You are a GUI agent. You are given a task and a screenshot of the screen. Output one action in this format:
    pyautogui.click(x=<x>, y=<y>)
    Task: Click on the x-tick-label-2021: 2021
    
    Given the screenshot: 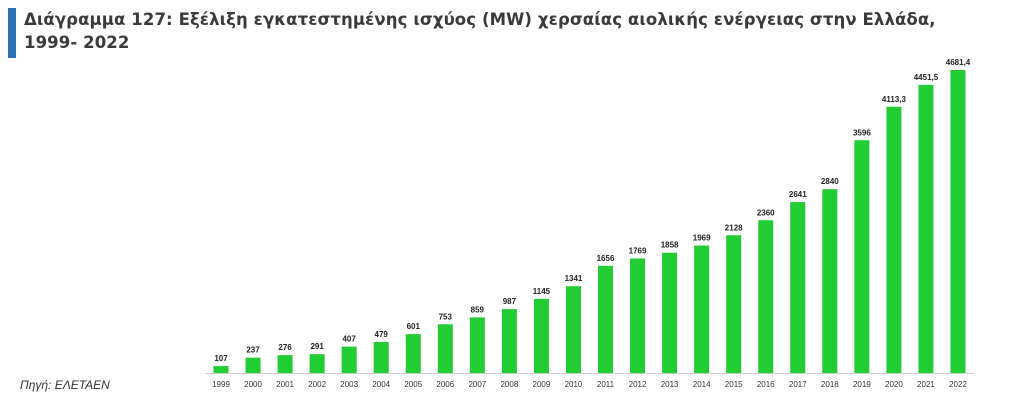 What is the action you would take?
    pyautogui.click(x=926, y=384)
    